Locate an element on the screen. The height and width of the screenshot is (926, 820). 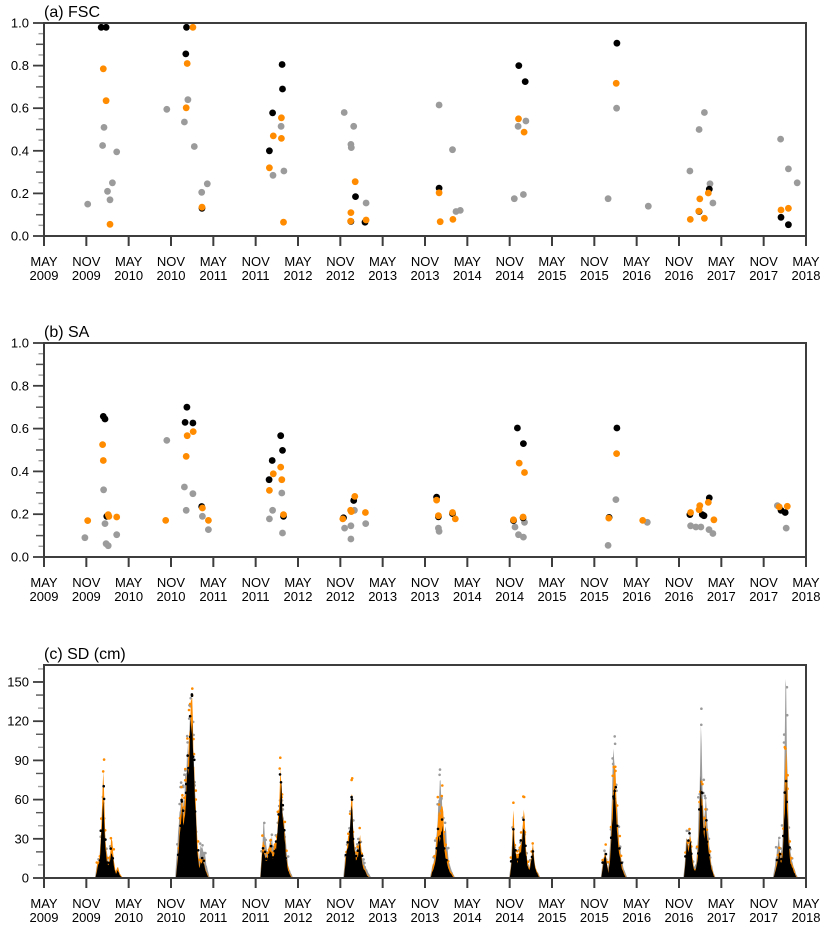
panel-a-title: (a) FSC is located at coordinates (72, 12).